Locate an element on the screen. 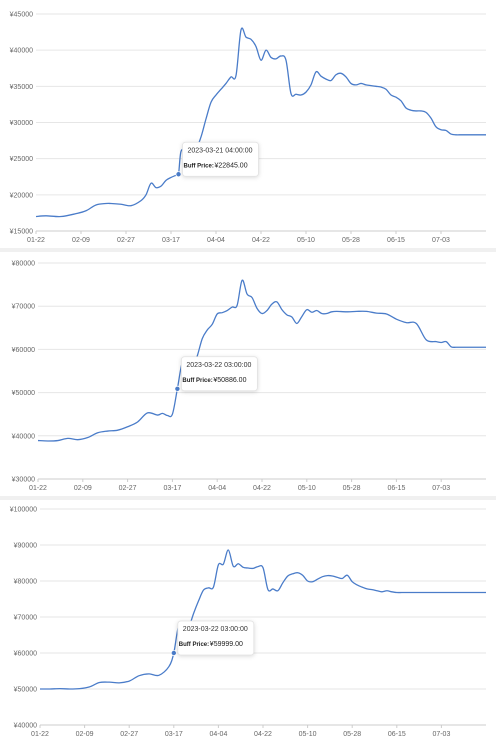 This screenshot has height=748, width=496. tooltip-value: ¥59999.00 is located at coordinates (226, 644).